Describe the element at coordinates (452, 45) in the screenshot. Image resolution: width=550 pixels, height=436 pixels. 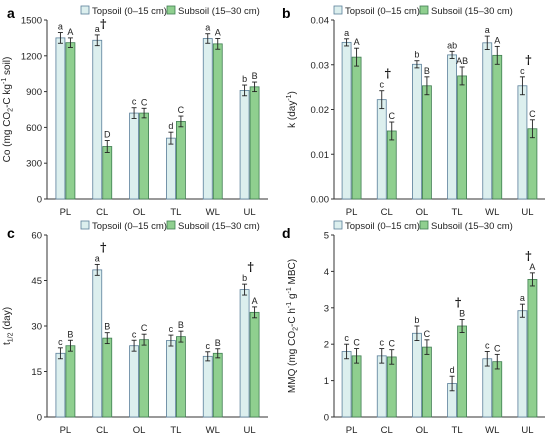
I see `significance-letter: ab` at that location.